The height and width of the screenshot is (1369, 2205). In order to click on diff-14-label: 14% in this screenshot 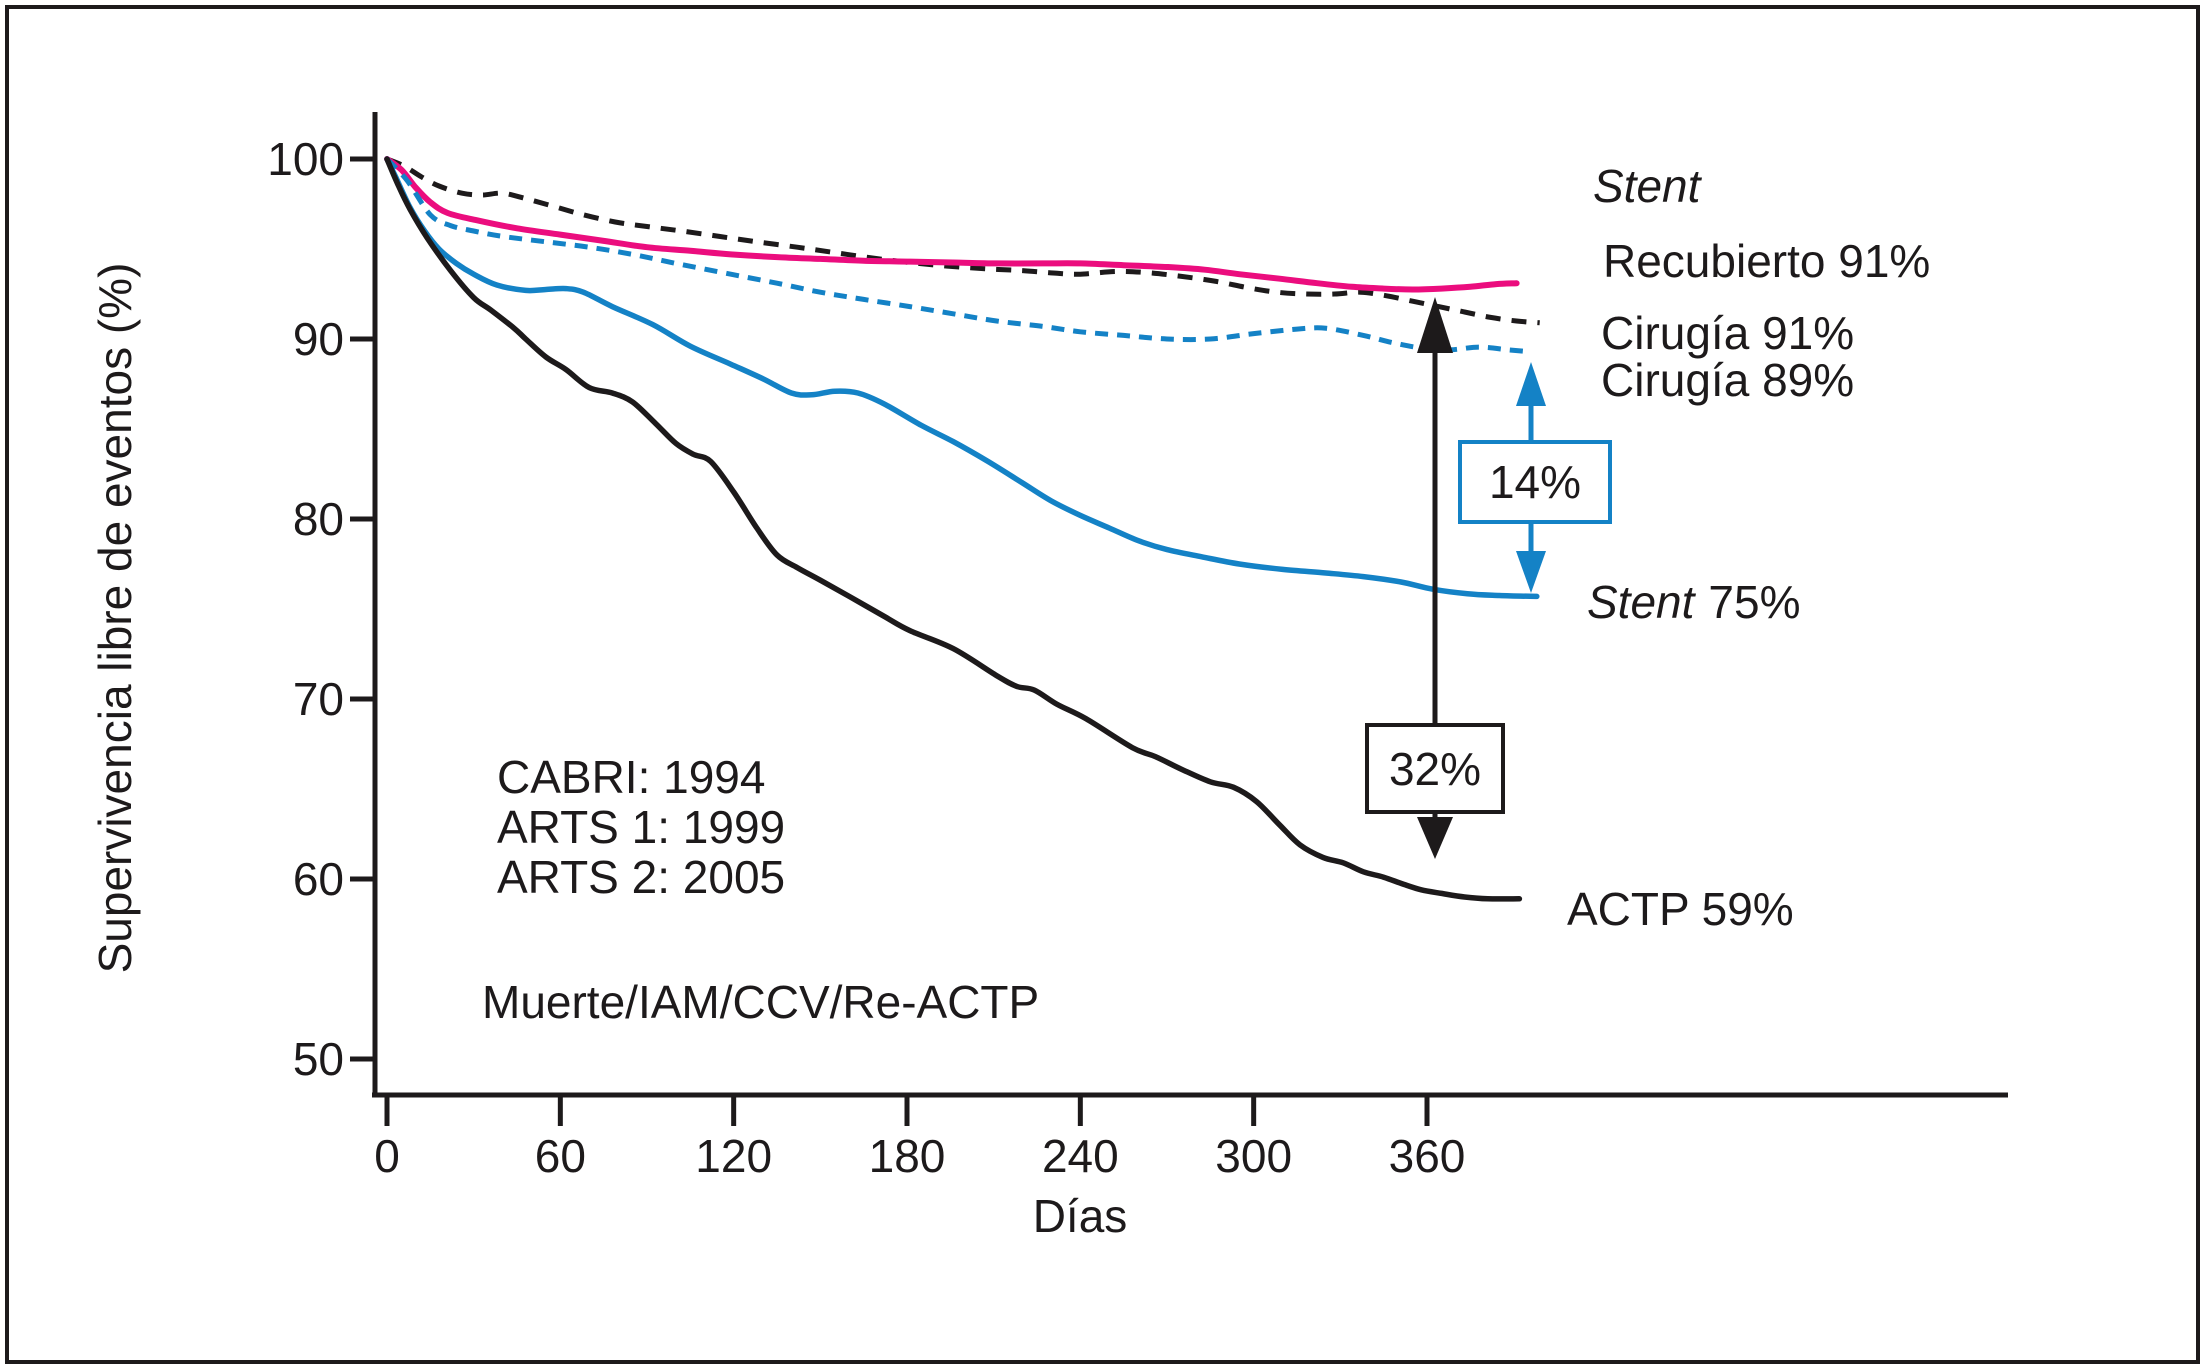, I will do `click(1535, 482)`.